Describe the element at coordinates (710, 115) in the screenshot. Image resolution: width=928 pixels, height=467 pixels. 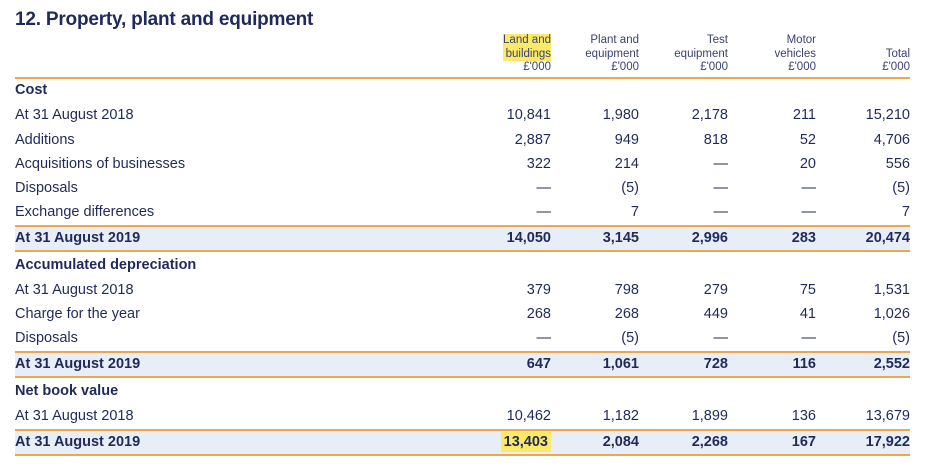
I see `cell-test-equipment: 2,178` at that location.